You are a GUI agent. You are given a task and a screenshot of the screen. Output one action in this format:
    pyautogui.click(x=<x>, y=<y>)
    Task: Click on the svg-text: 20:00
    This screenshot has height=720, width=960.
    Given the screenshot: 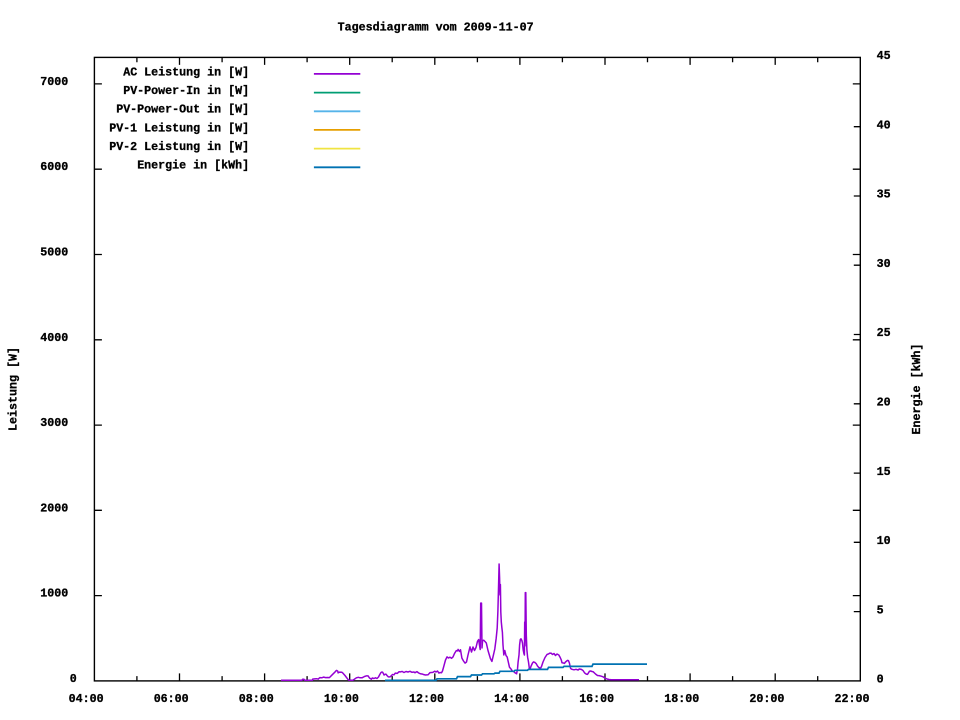 What is the action you would take?
    pyautogui.click(x=766, y=699)
    